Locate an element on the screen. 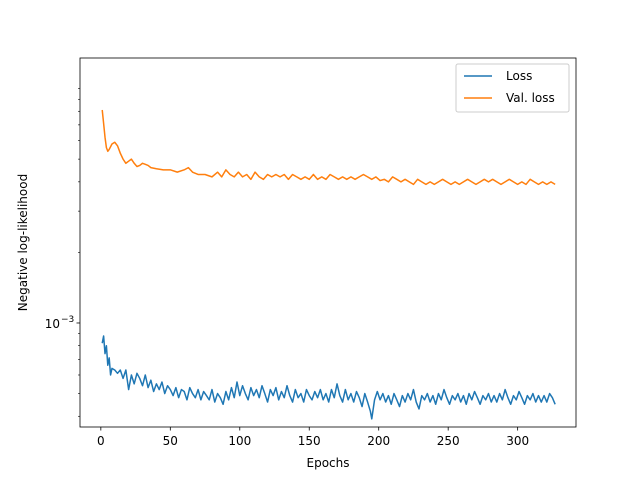 The width and height of the screenshot is (640, 480). x-tick-label: 100 is located at coordinates (239, 441).